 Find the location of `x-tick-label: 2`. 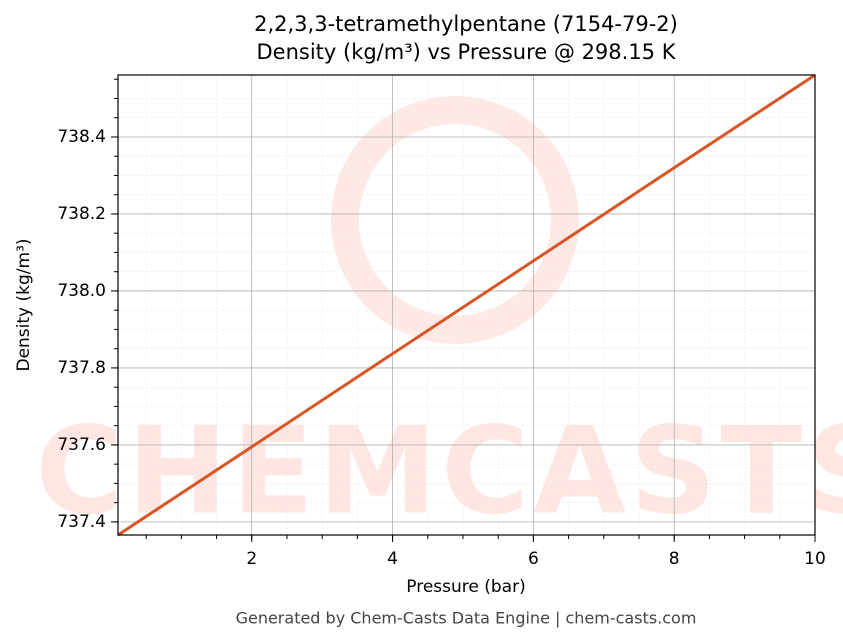

x-tick-label: 2 is located at coordinates (251, 559).